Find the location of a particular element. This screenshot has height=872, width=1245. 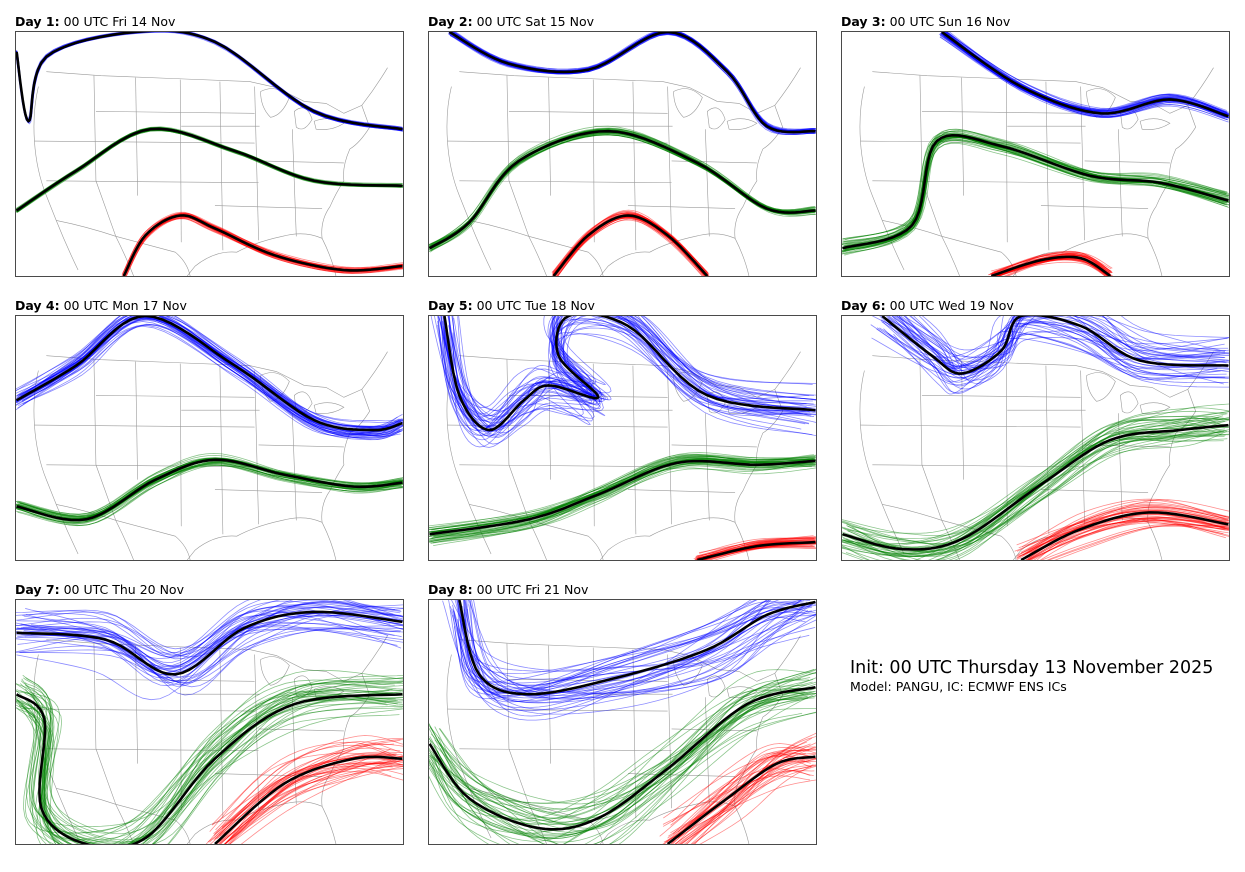

north-contour-ensemble-mean is located at coordinates (1055, 345).